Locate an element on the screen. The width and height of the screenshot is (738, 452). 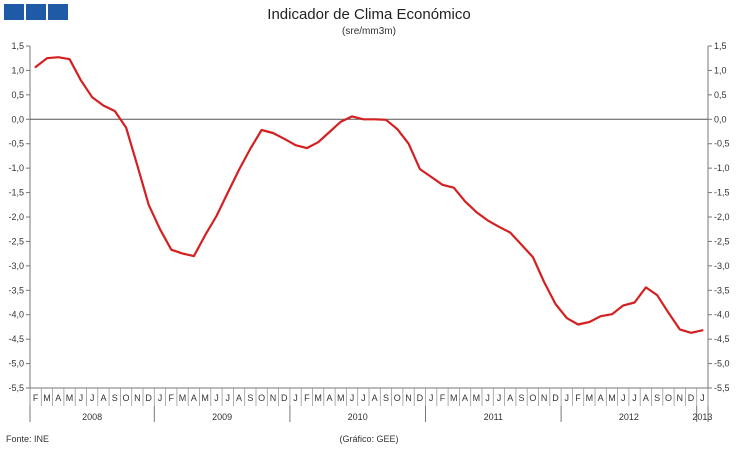
chart-title: Indicador de Clima Económico is located at coordinates (369, 14).